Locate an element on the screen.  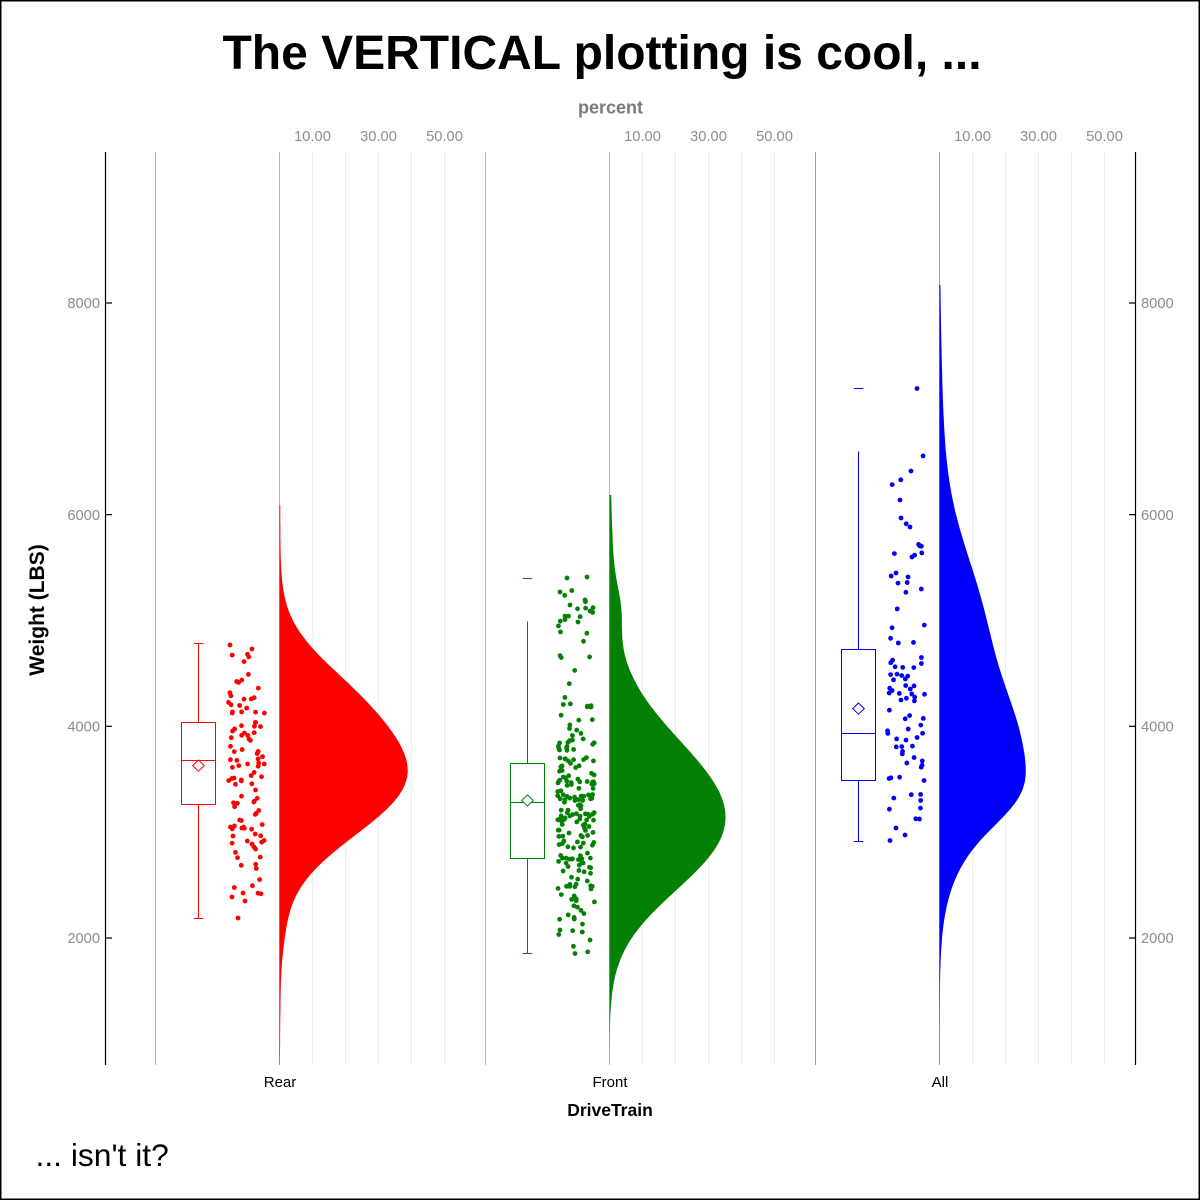
svg-text: Front is located at coordinates (610, 1082).